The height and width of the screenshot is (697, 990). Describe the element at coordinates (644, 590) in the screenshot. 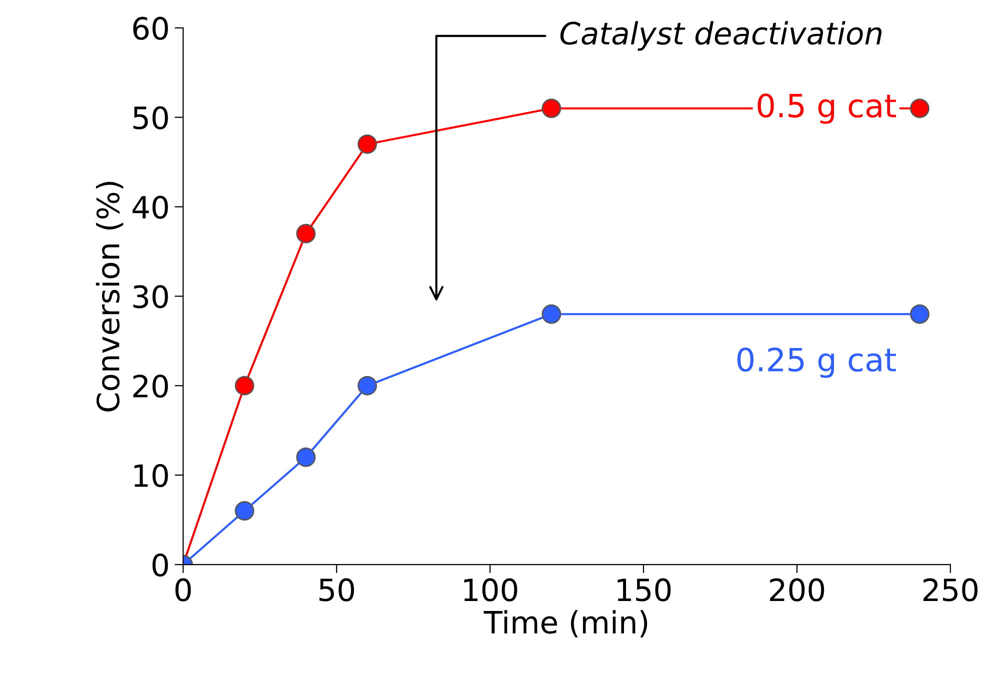

I see `x-tick-label: 150` at that location.